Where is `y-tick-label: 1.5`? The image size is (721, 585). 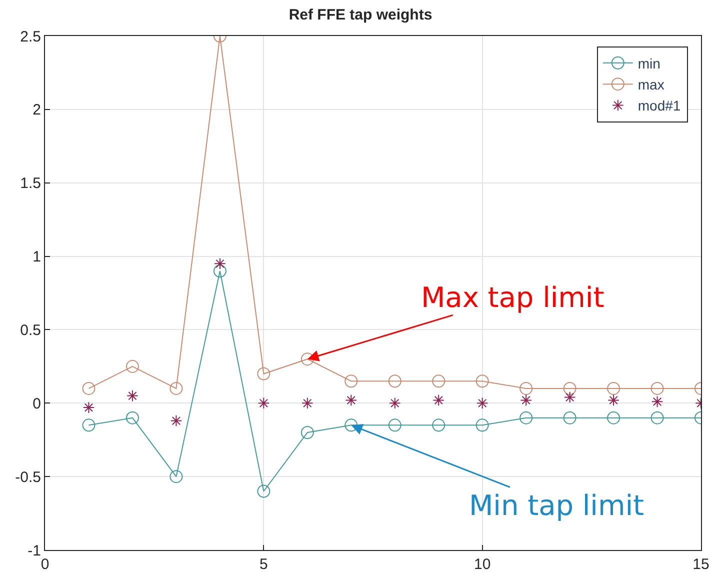
y-tick-label: 1.5 is located at coordinates (30, 183).